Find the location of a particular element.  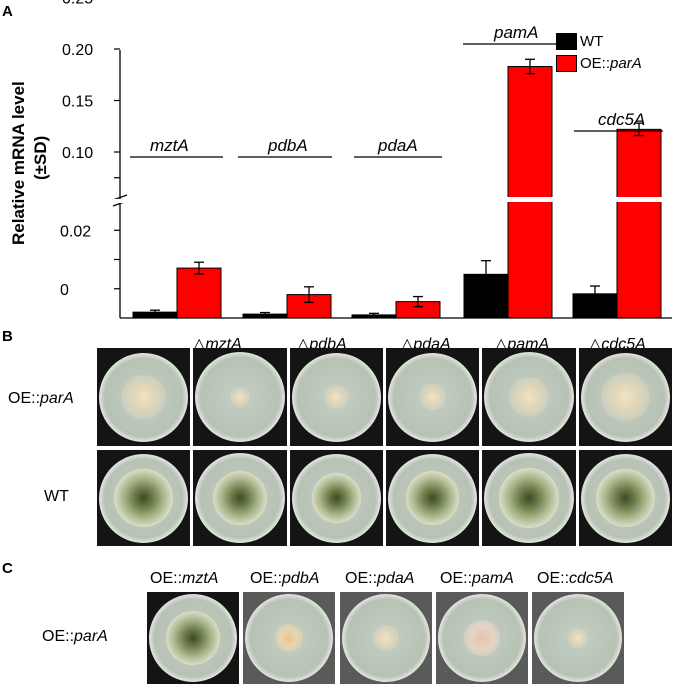

panel-letter-b: B is located at coordinates (7, 336).